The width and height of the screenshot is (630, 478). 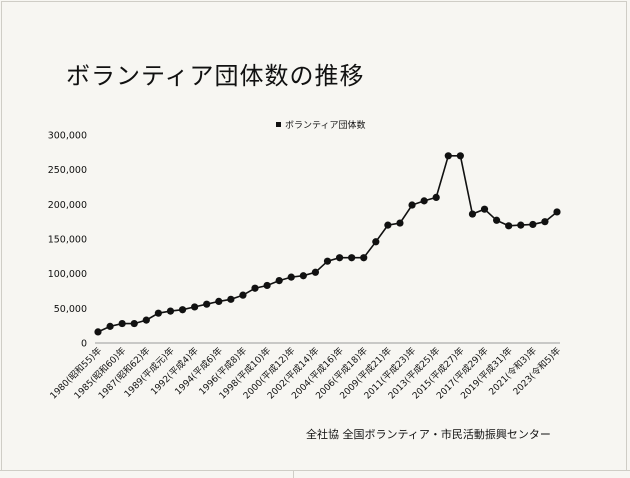 What do you see at coordinates (215, 76) in the screenshot?
I see `chart-title: ボランティア団体数の推移` at bounding box center [215, 76].